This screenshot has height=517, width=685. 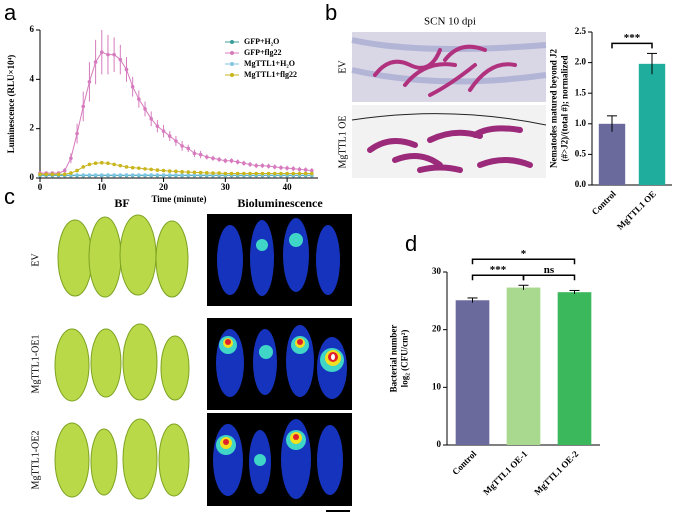 What do you see at coordinates (35, 364) in the screenshot?
I see `row-label: MgTTL1-OE1` at bounding box center [35, 364].